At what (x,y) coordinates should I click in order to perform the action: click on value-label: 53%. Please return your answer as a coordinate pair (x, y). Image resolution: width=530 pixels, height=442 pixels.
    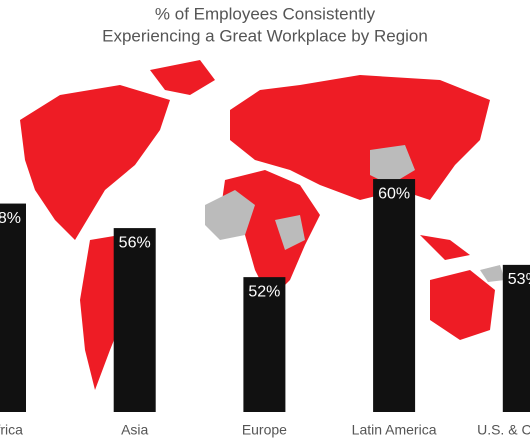
    Looking at the image, I should click on (519, 279).